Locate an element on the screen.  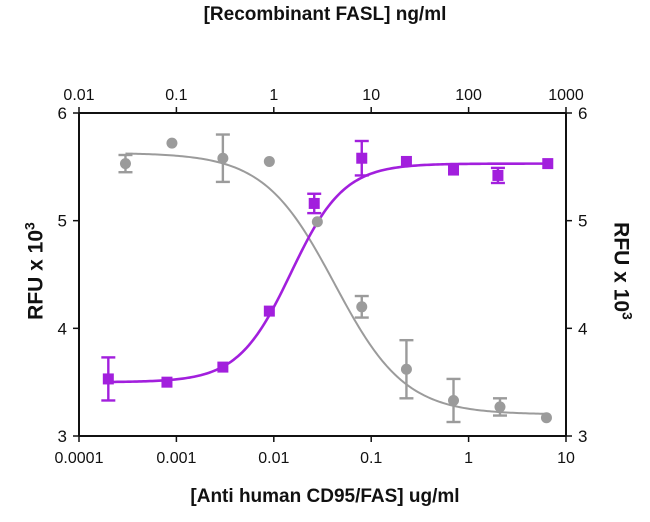
x-top-tick-label: 1000 is located at coordinates (566, 95).